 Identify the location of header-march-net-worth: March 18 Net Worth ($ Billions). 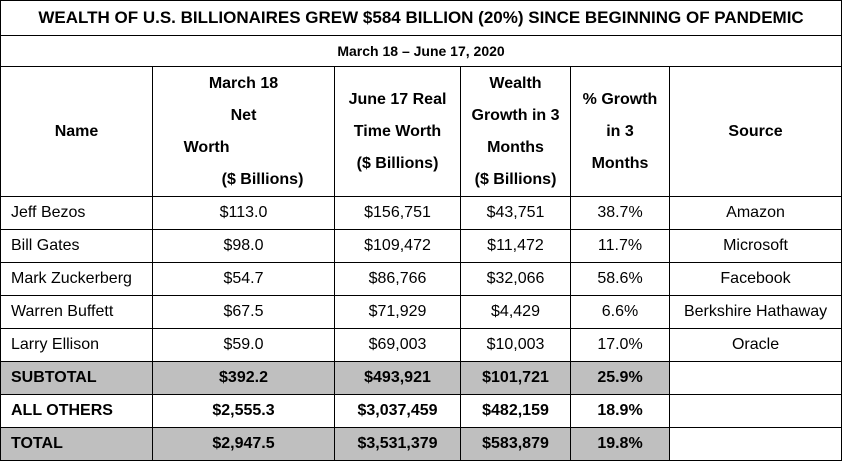
(243, 131).